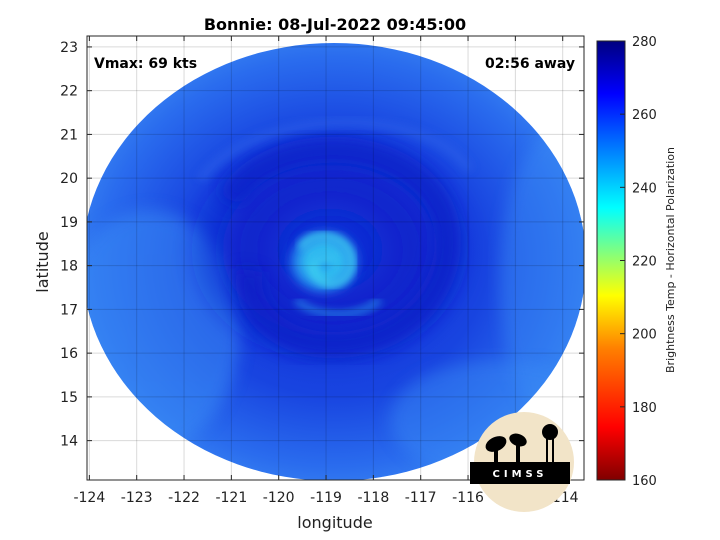 This screenshot has height=540, width=720. I want to click on y-tick-label: 23, so click(69, 48).